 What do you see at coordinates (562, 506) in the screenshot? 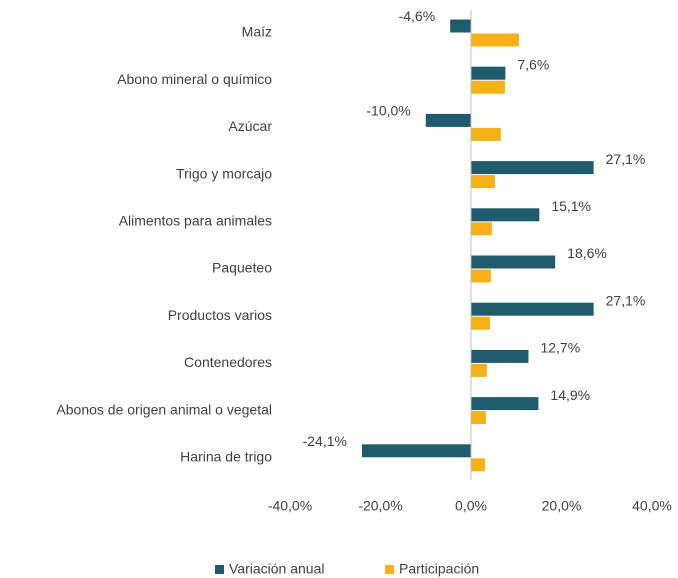
I see `x-tick-label: 20,0%` at bounding box center [562, 506].